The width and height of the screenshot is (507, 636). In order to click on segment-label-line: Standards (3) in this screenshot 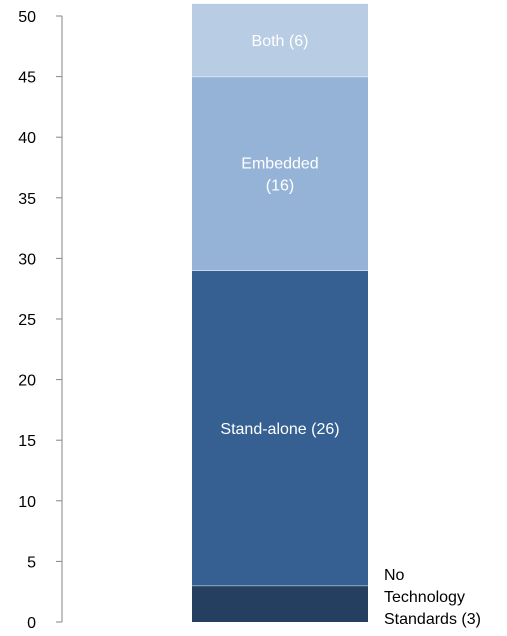, I will do `click(432, 619)`.